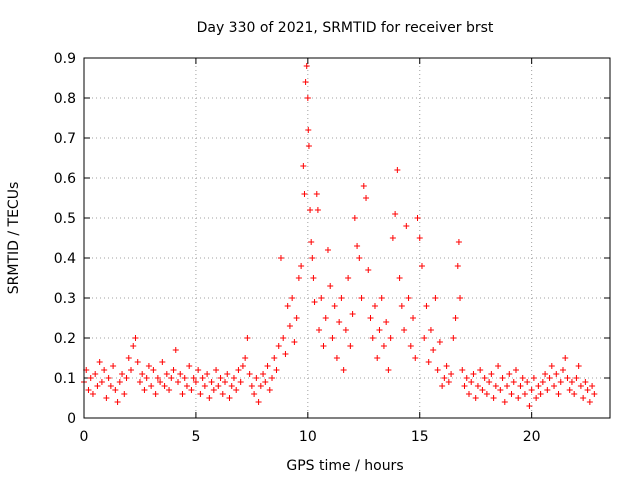  What do you see at coordinates (14, 238) in the screenshot?
I see `y-axis-label: SRMTID / TECUs` at bounding box center [14, 238].